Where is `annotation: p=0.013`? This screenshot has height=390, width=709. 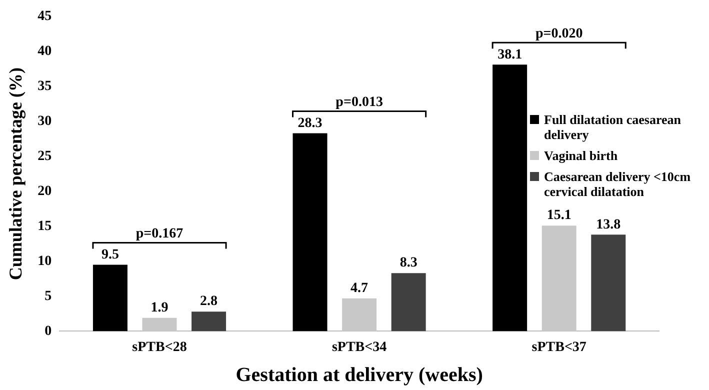
annotation: p=0.013 is located at coordinates (359, 102).